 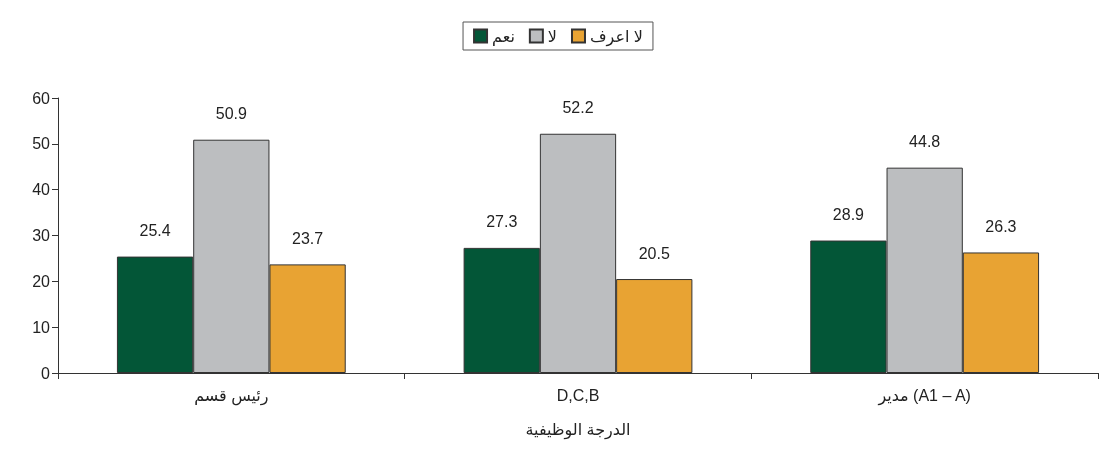 What do you see at coordinates (231, 114) in the screenshot?
I see `data-label: 50.9` at bounding box center [231, 114].